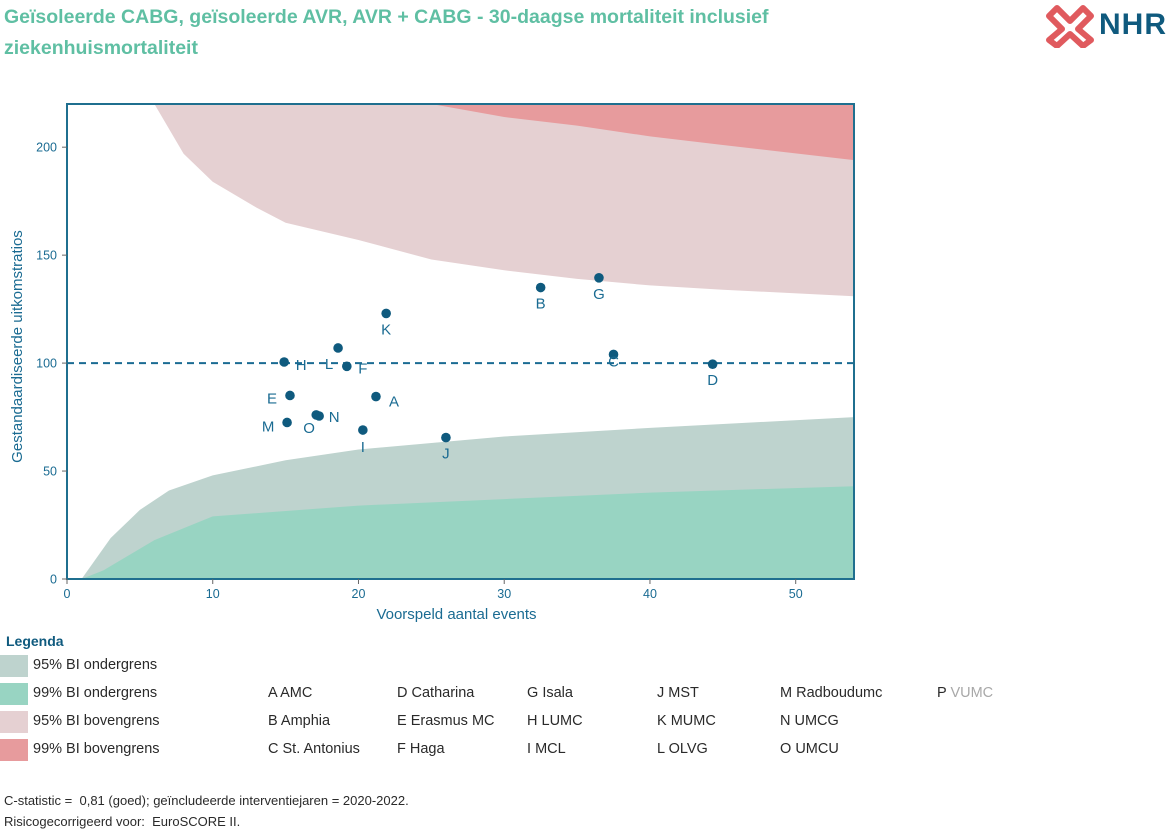 Image resolution: width=1171 pixels, height=830 pixels. I want to click on legend-hospital-j: J MST, so click(678, 693).